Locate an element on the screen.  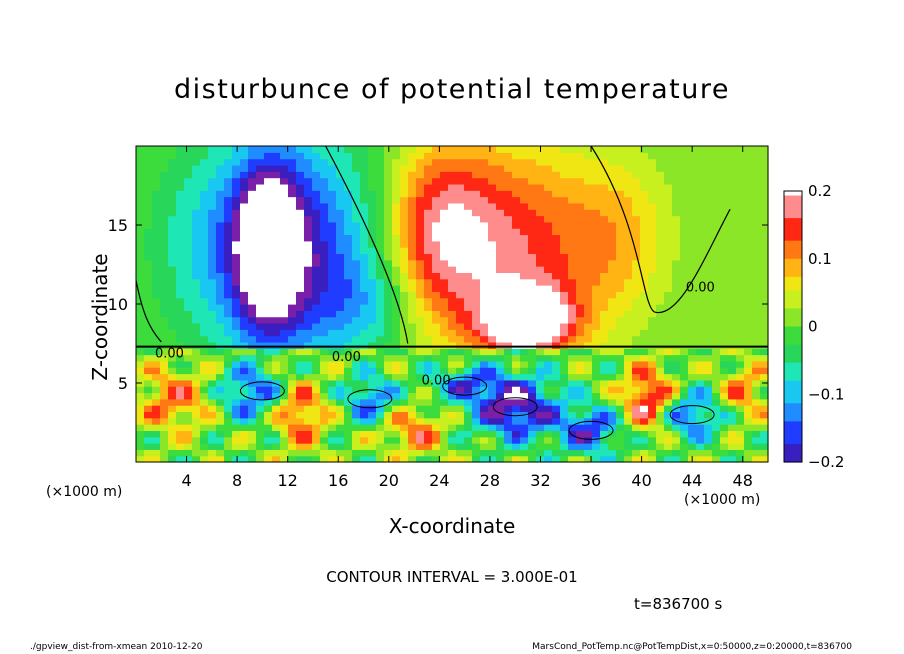
y-tick-label: 10 is located at coordinates (118, 304).